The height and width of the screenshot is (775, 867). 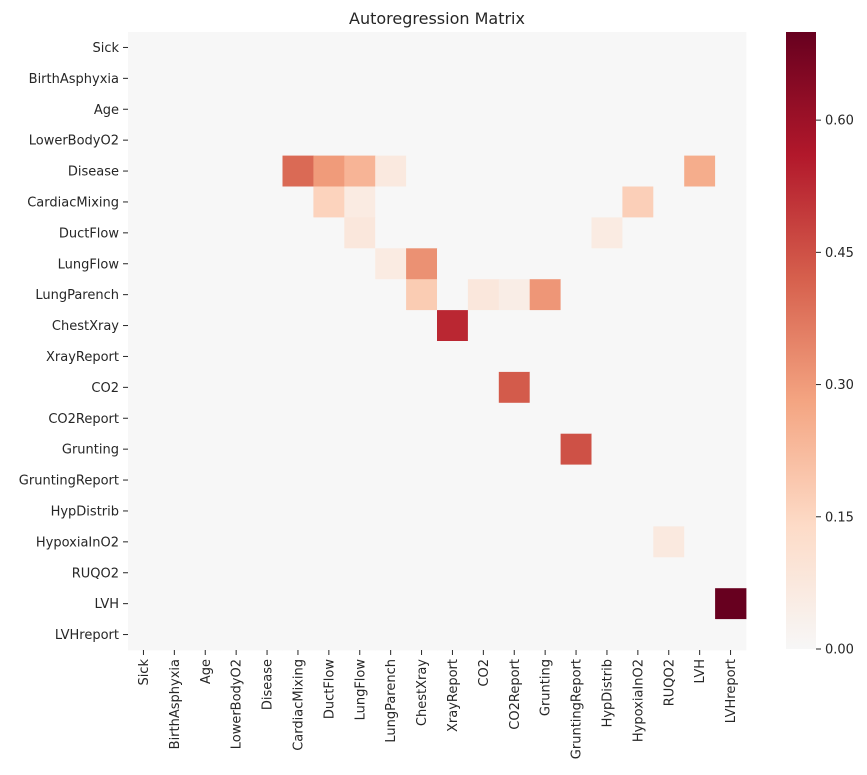 I want to click on y-tick-label: LungParench, so click(x=77, y=295).